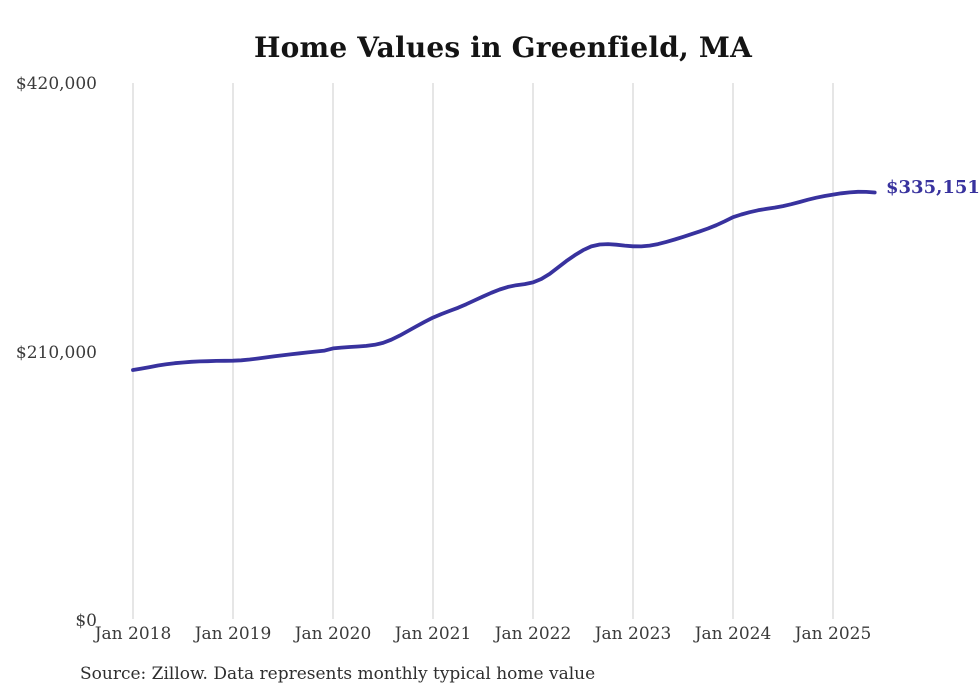 Image resolution: width=980 pixels, height=699 pixels. I want to click on x-tick-label: Jan 2021, so click(433, 634).